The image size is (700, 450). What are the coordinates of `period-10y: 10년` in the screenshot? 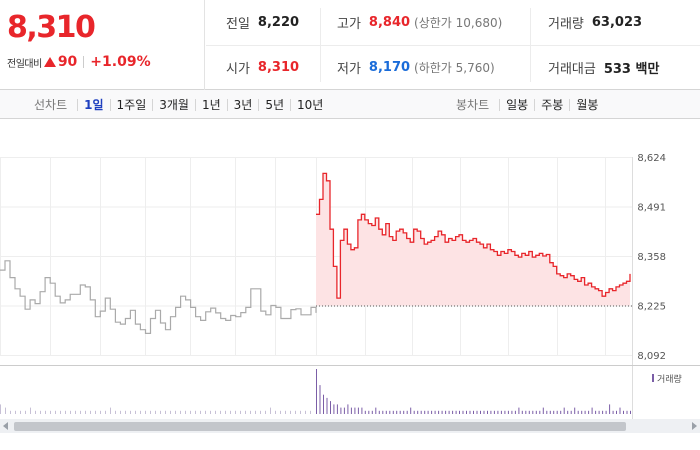 It's located at (309, 105).